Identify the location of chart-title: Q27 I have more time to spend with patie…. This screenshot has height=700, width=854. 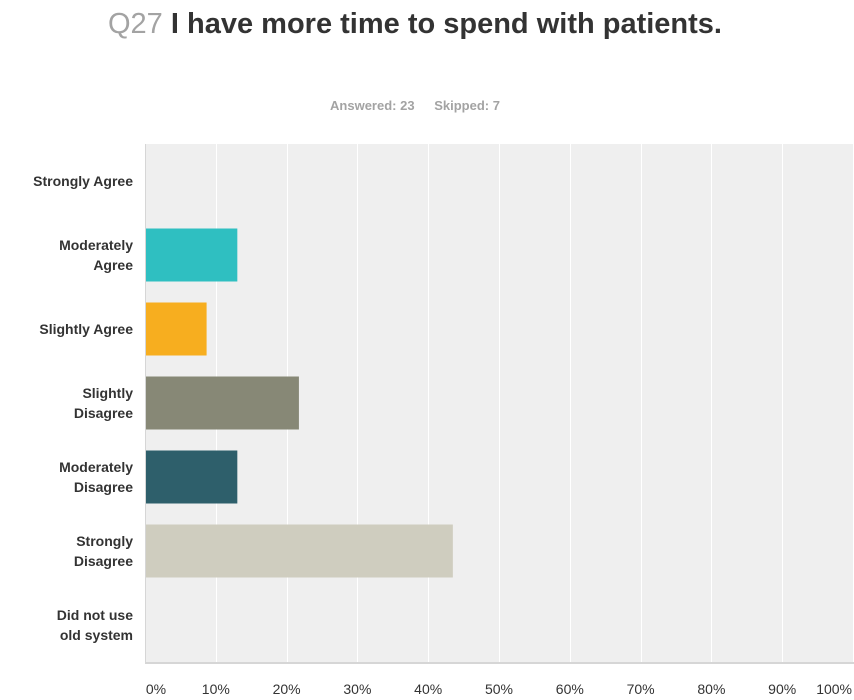
(415, 24).